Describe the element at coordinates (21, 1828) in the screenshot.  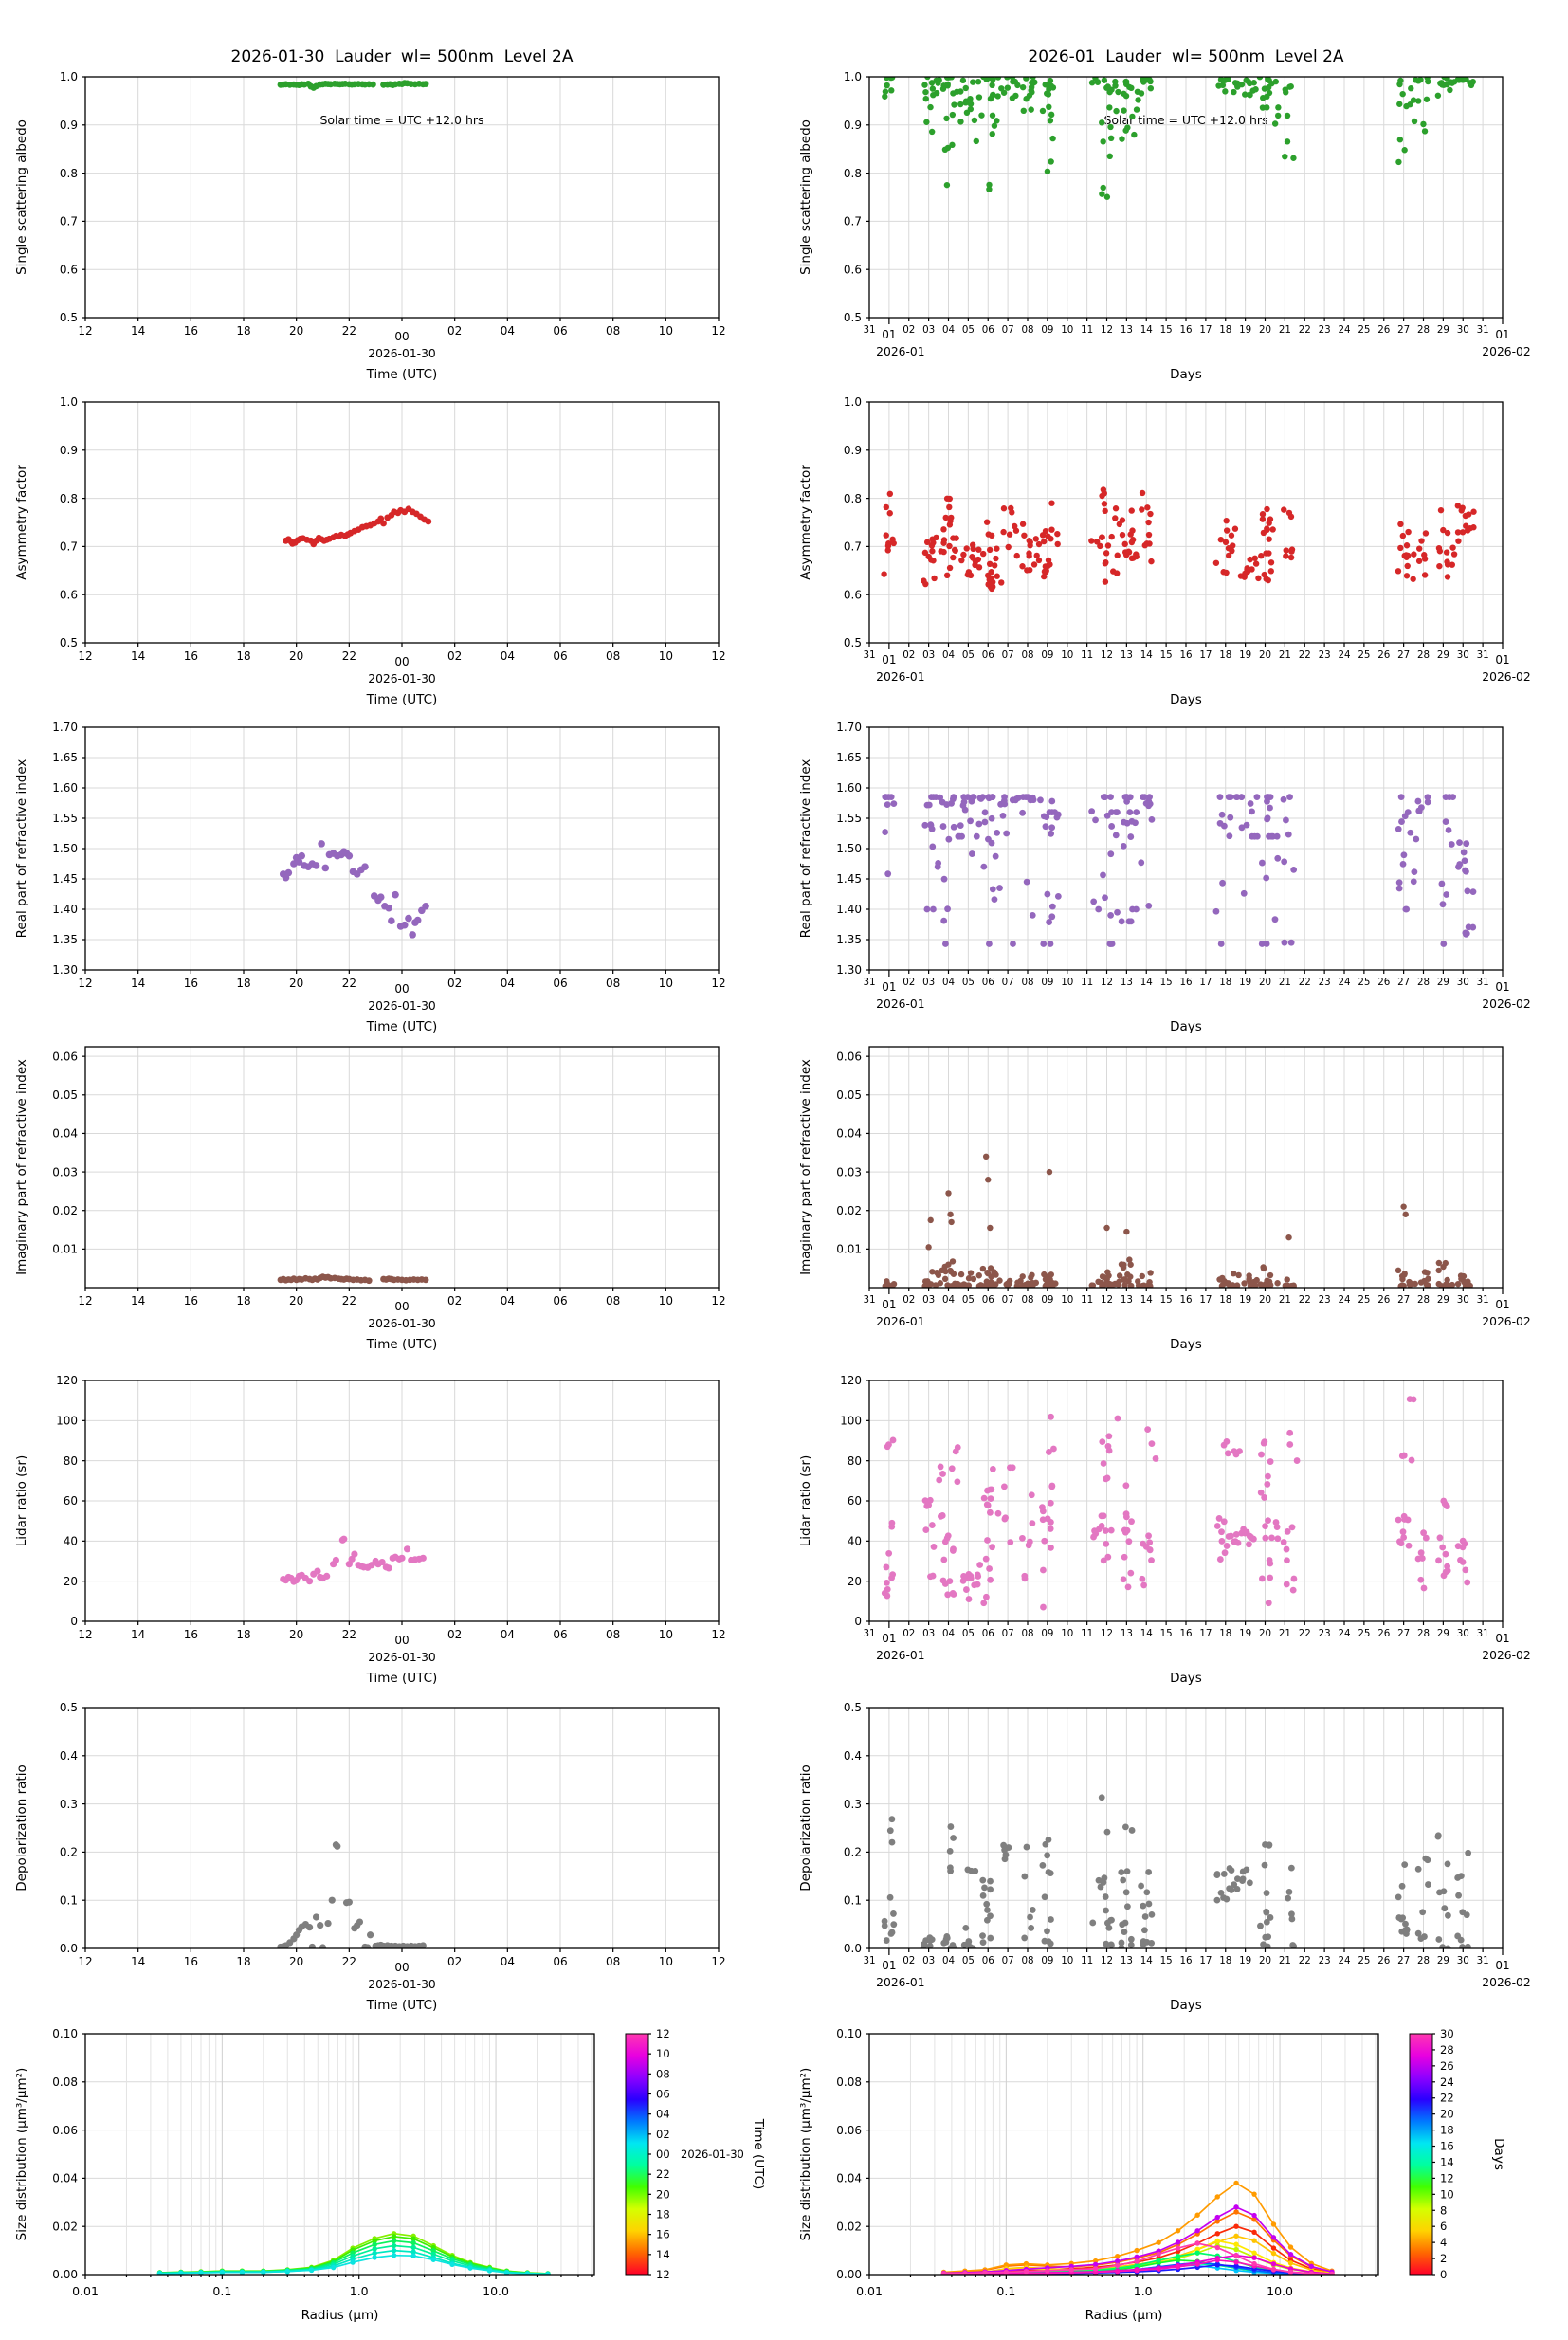
I see `svg-text: Depolarization ratio` at that location.